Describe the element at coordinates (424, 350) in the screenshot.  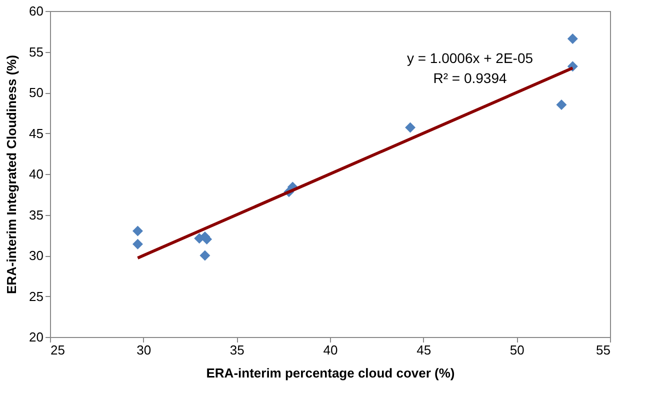
I see `x-tick-label: 45` at that location.